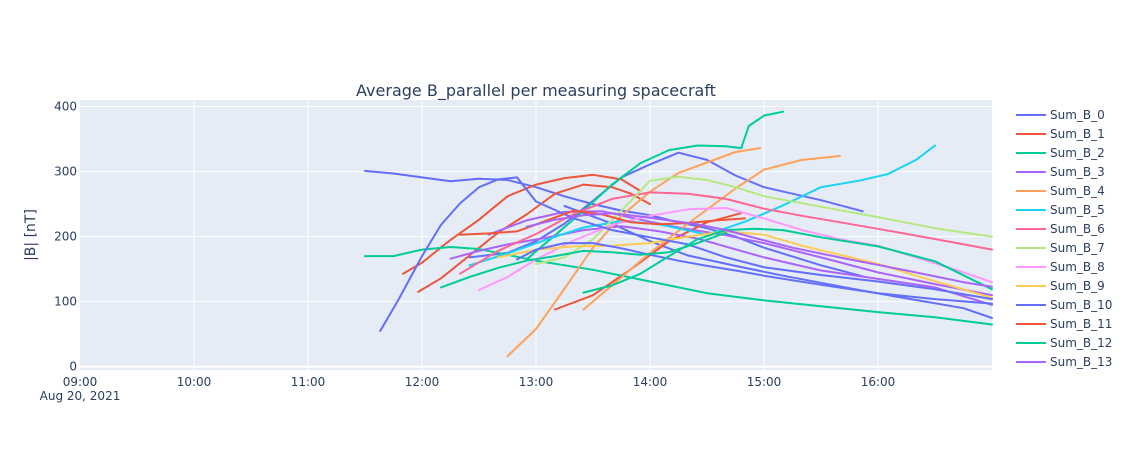  What do you see at coordinates (422, 382) in the screenshot?
I see `x-tick-label: 12:00` at bounding box center [422, 382].